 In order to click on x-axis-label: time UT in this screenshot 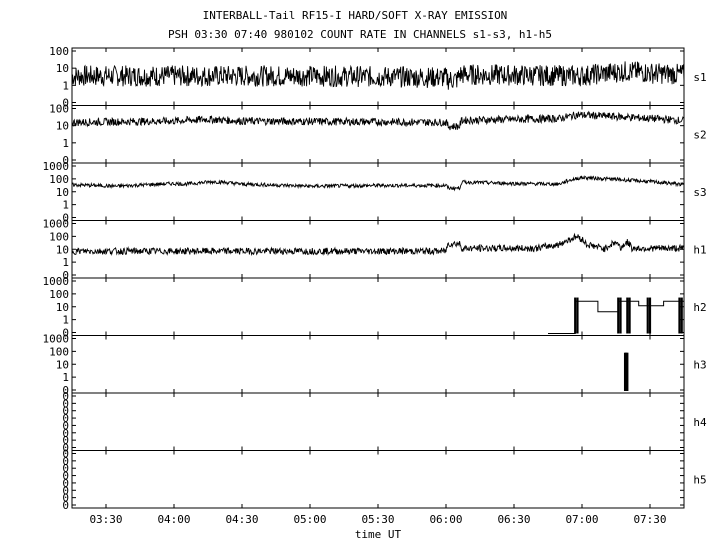, I will do `click(378, 534)`.